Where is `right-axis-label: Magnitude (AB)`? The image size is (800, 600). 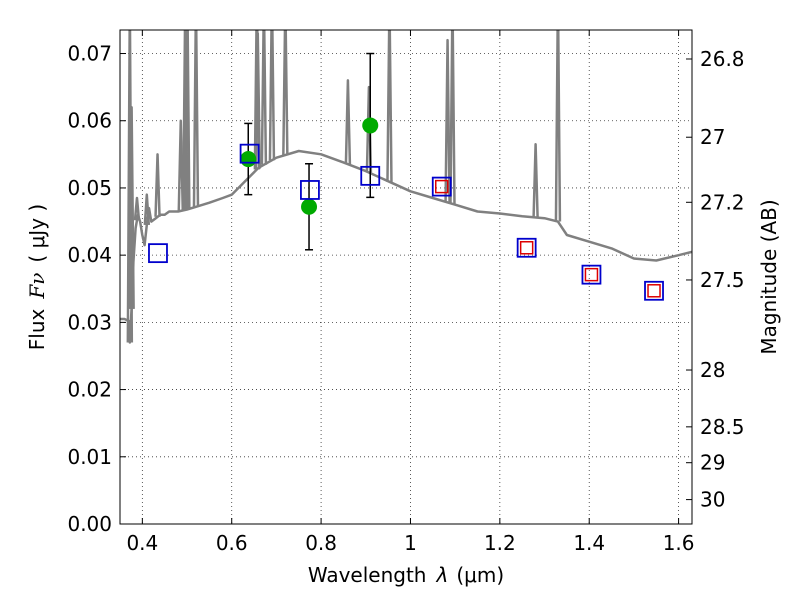
right-axis-label: Magnitude (AB) is located at coordinates (769, 276).